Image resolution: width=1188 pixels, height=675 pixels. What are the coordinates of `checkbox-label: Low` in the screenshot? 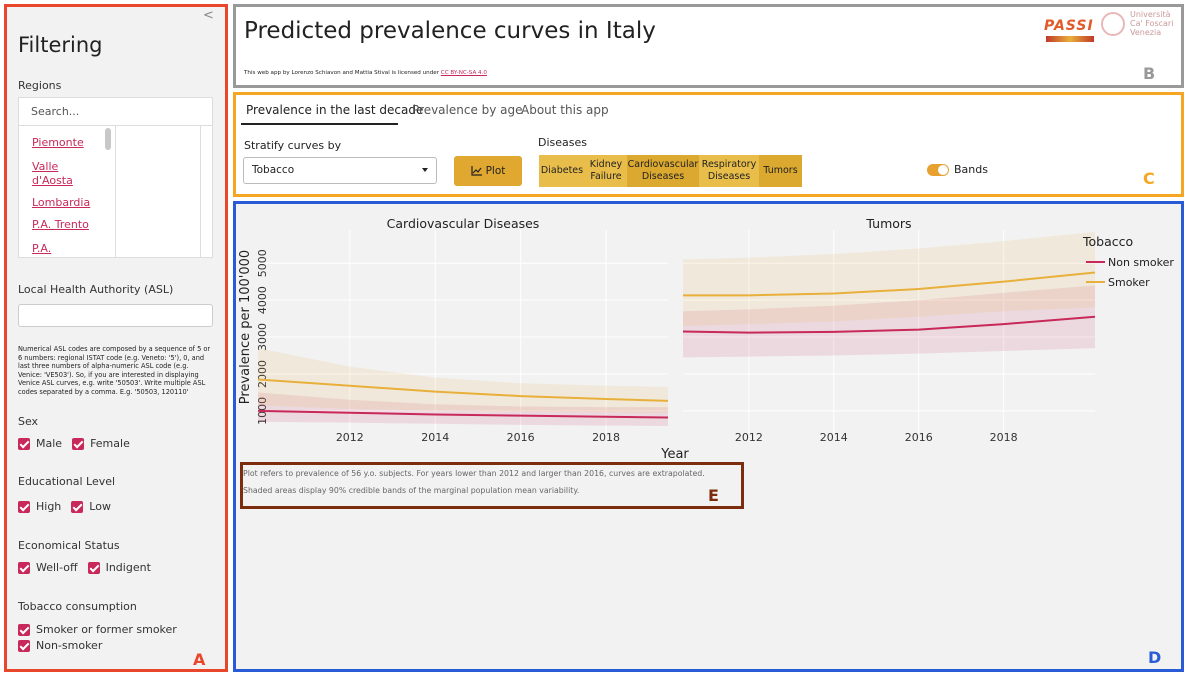 It's located at (100, 506).